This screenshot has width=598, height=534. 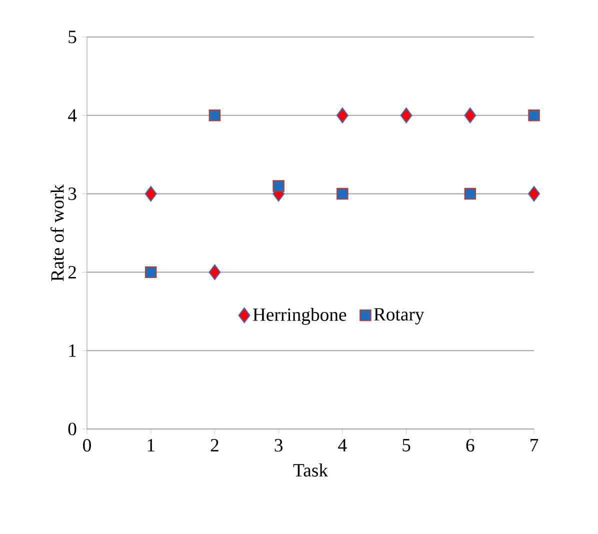 I want to click on x-axis-title: Task, so click(x=310, y=470).